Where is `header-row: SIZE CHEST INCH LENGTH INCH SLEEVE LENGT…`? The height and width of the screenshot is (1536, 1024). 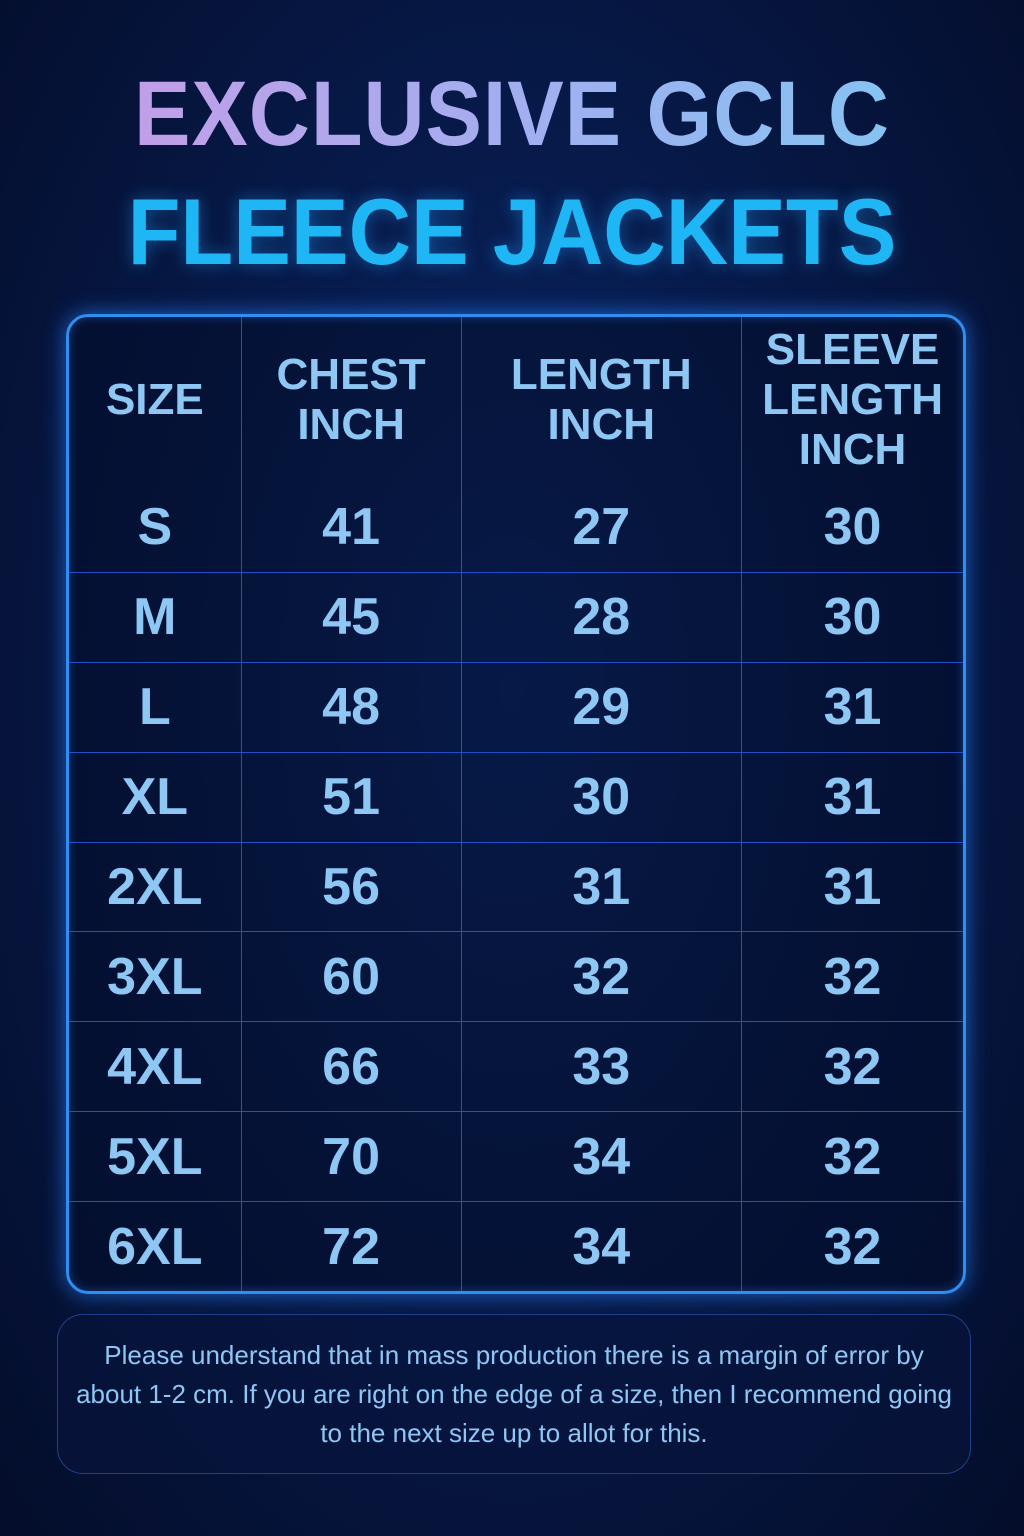
header-row: SIZE CHEST INCH LENGTH INCH SLEEVE LENGT… is located at coordinates (516, 400).